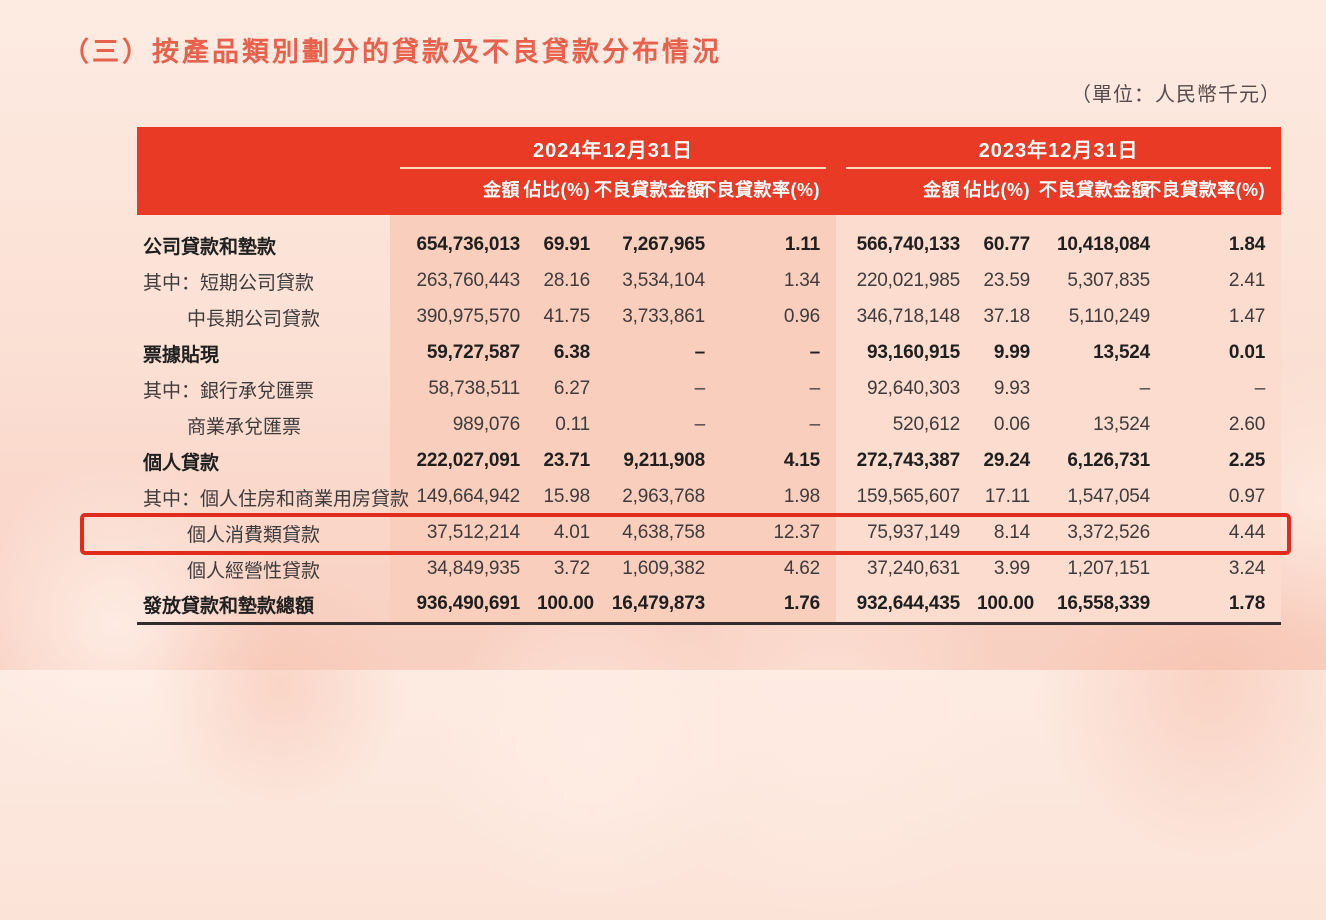 The width and height of the screenshot is (1326, 920). I want to click on cell-value: 520,612, so click(906, 425).